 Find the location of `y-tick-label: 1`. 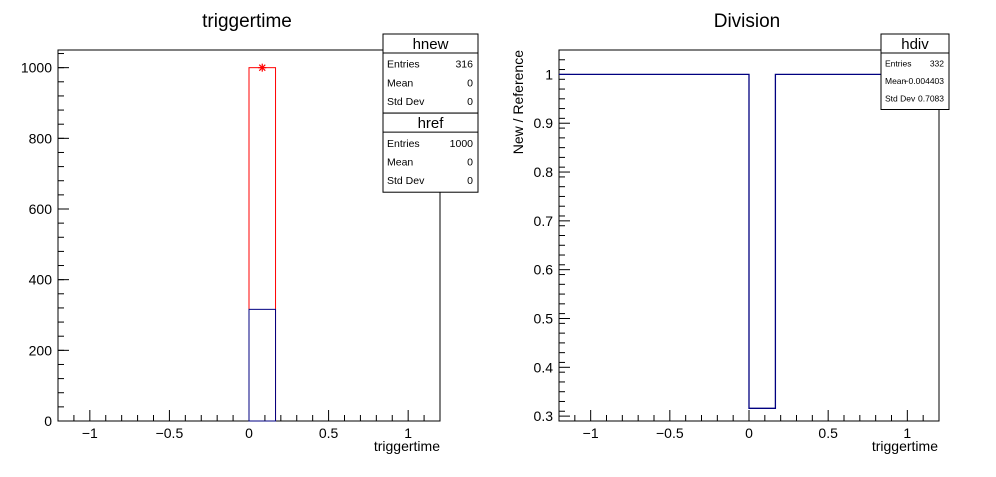

y-tick-label: 1 is located at coordinates (549, 74).